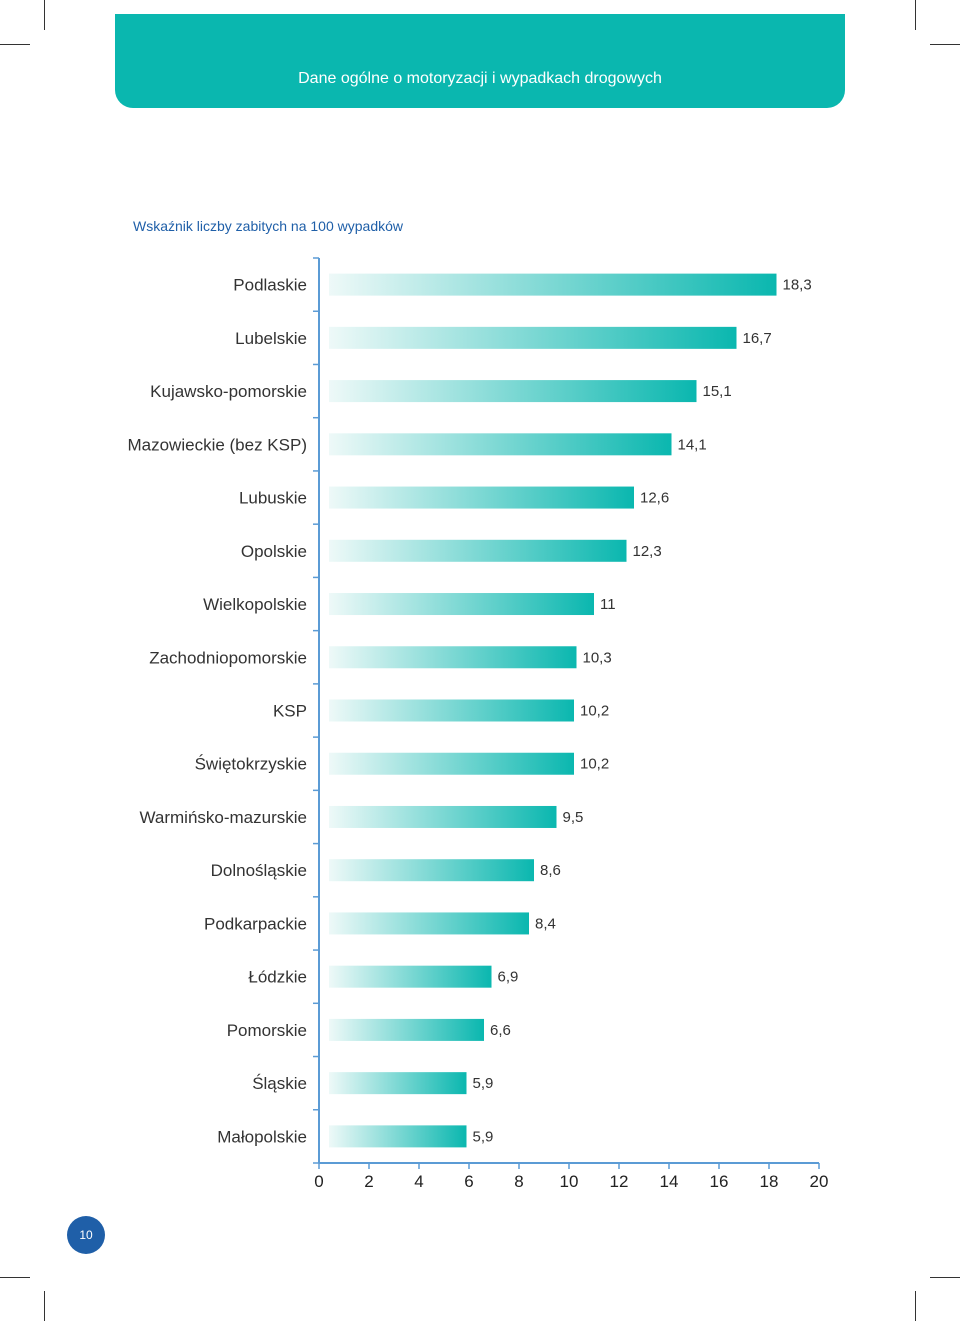 Image resolution: width=960 pixels, height=1321 pixels. Describe the element at coordinates (508, 977) in the screenshot. I see `value-label: 6,9` at that location.